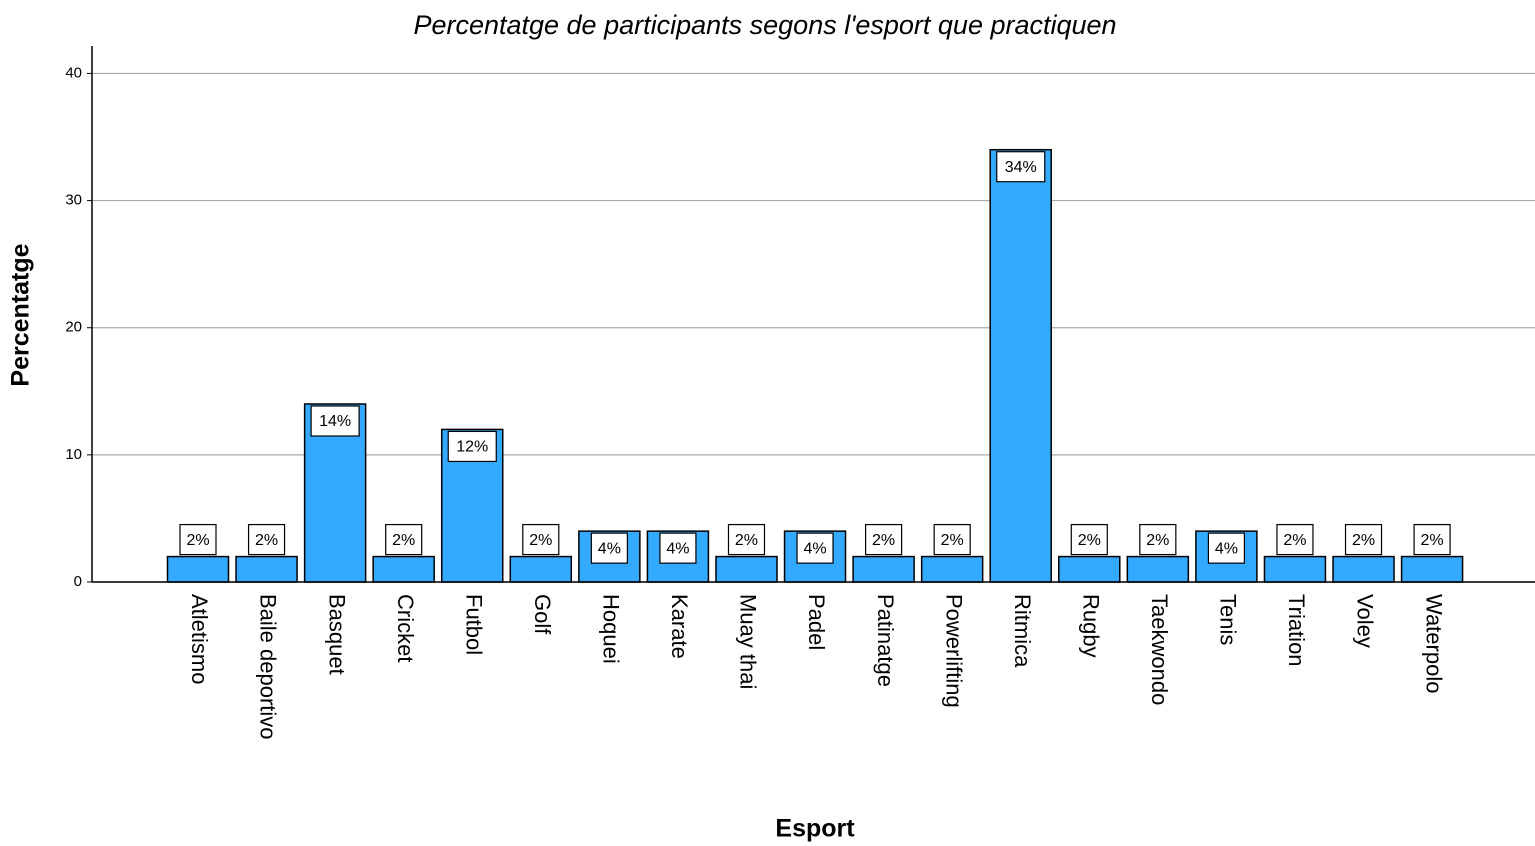 The width and height of the screenshot is (1535, 846). Describe the element at coordinates (748, 641) in the screenshot. I see `x-tick-label: Muay thai` at that location.